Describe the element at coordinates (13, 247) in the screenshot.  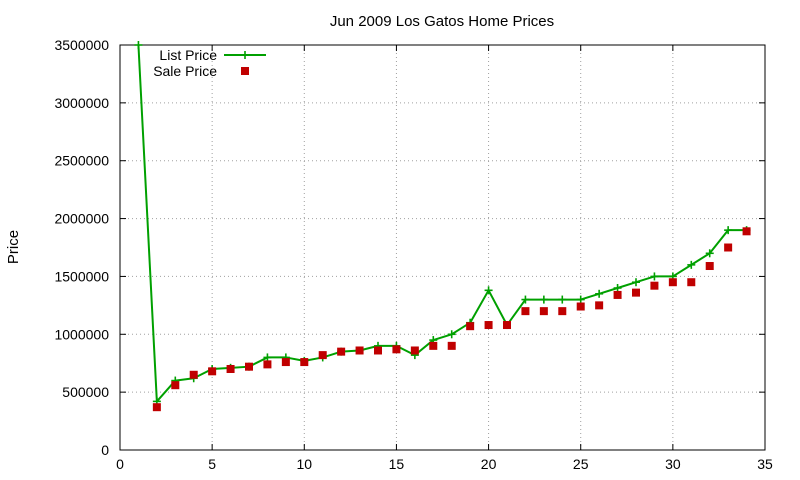
I see `y-axis-label: Price` at that location.